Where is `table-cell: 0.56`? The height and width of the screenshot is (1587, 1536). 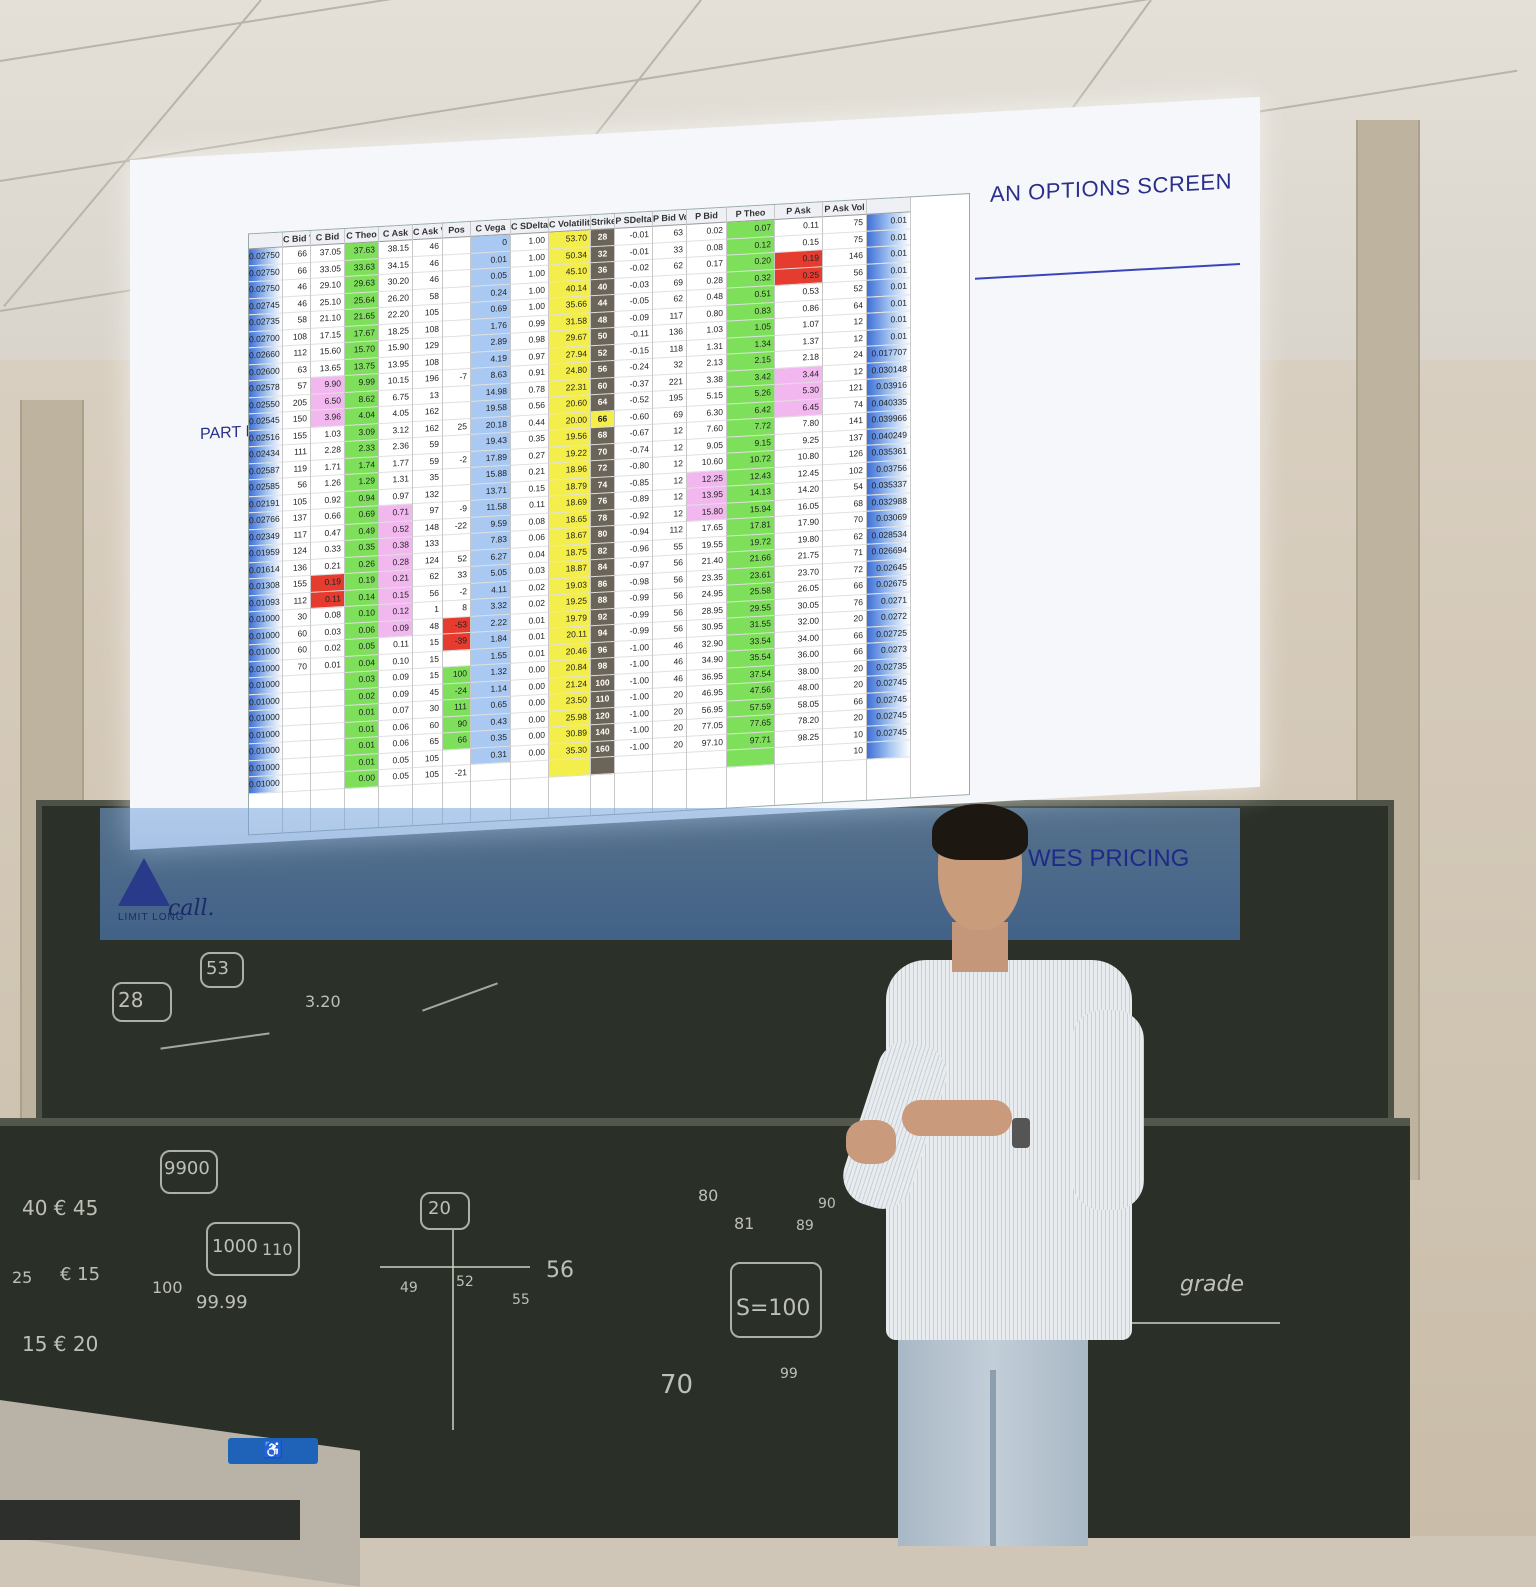
table-cell: 0.56 is located at coordinates (529, 407).